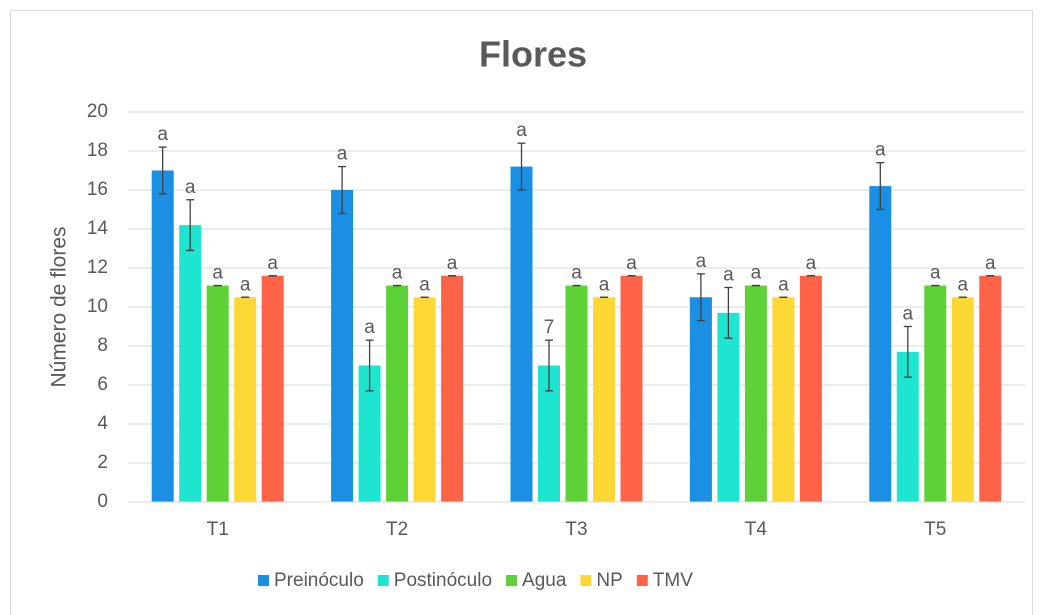  What do you see at coordinates (576, 529) in the screenshot?
I see `x-tick-label: T3` at bounding box center [576, 529].